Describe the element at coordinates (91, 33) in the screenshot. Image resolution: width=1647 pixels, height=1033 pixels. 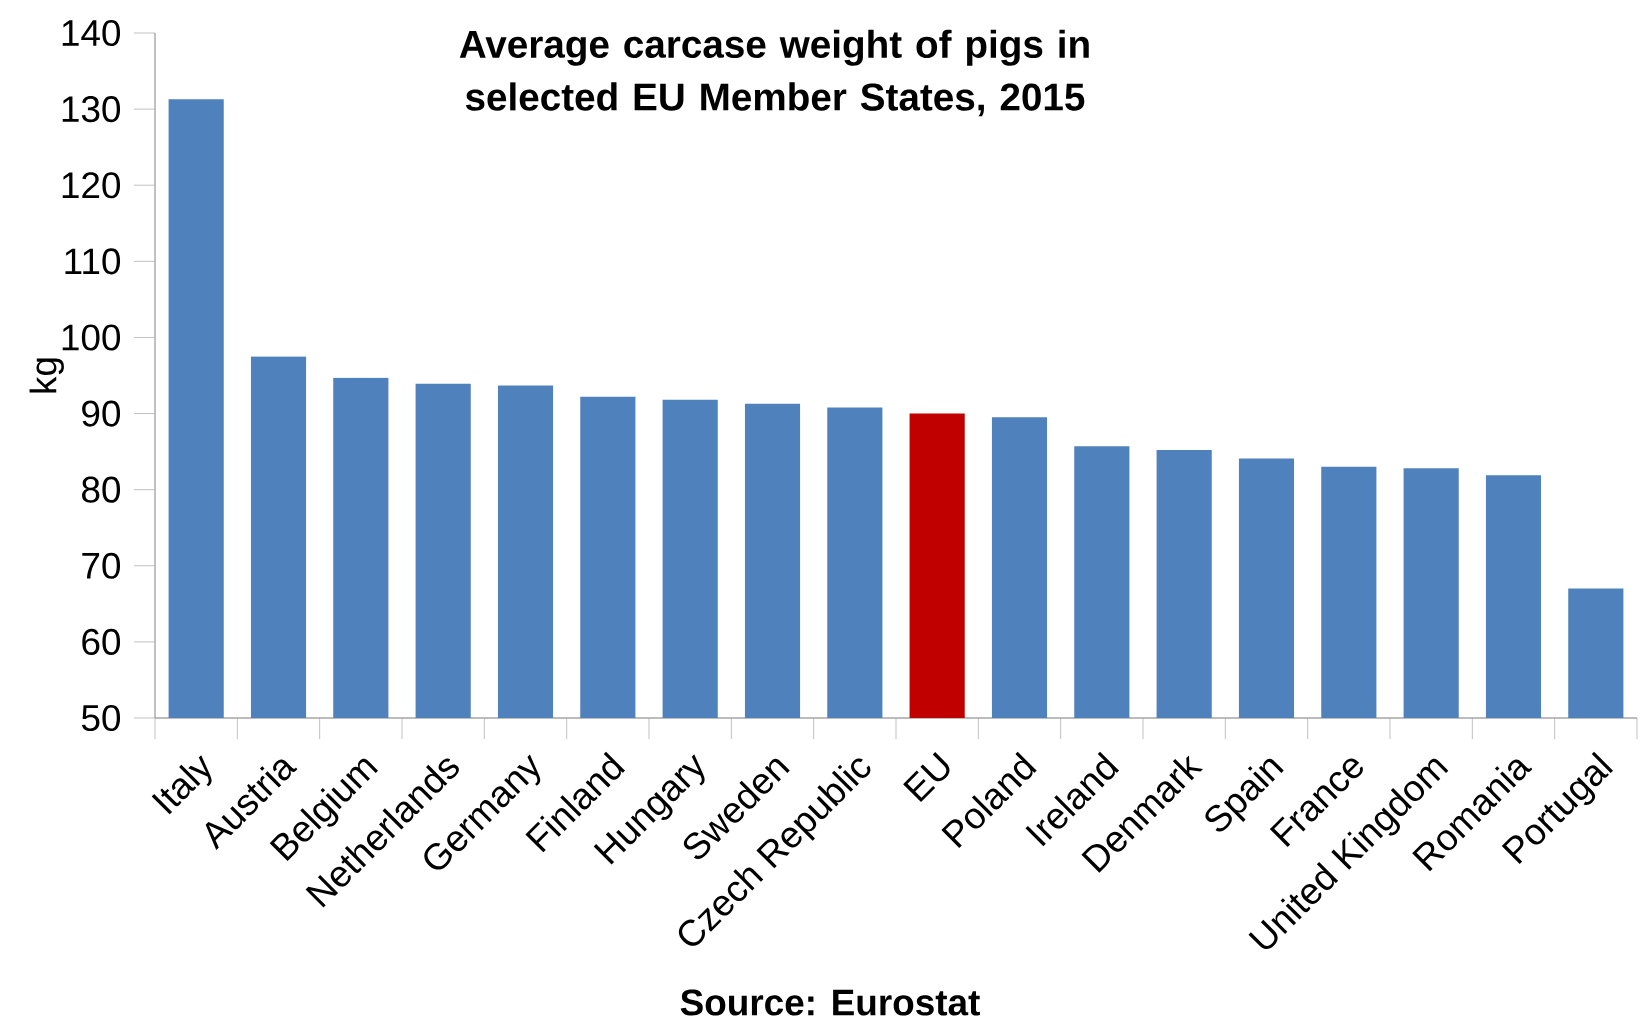
I see `y-tick-label: 140` at that location.